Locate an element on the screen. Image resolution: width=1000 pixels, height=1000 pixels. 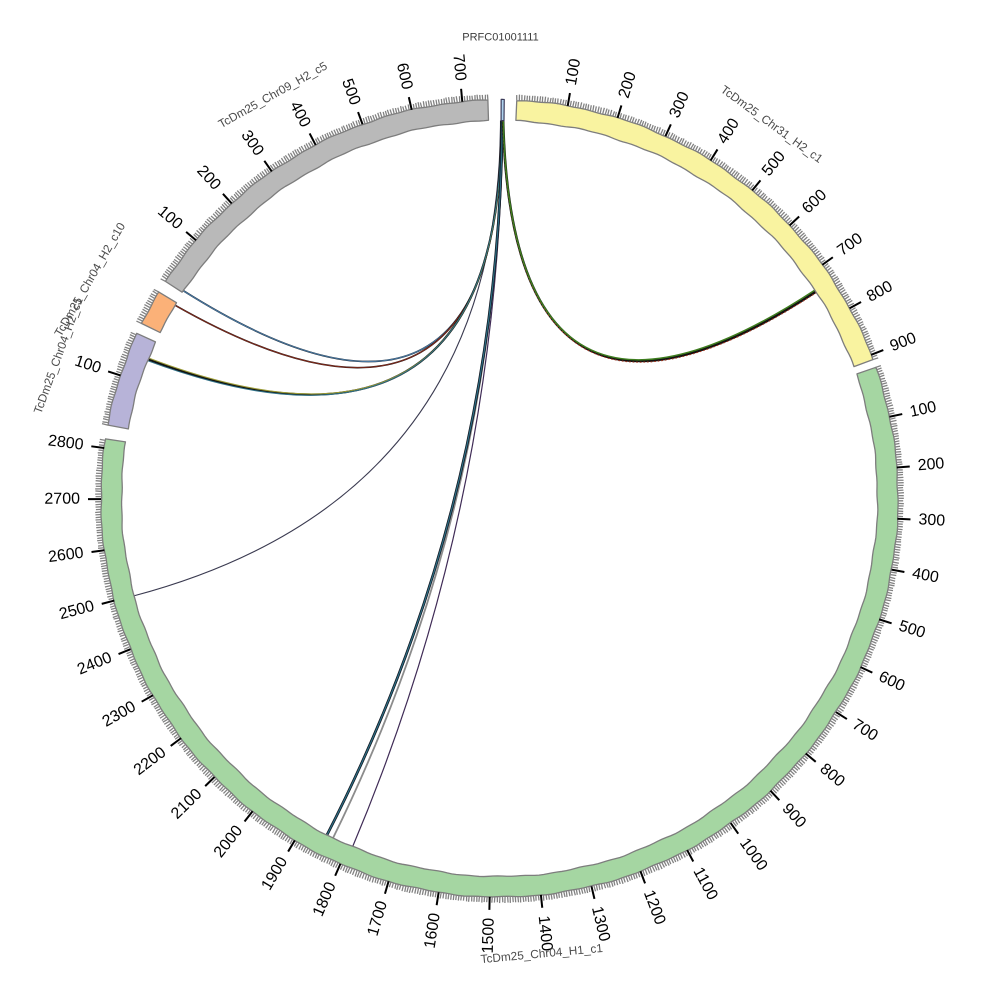
svg-text: 600 is located at coordinates (404, 76).